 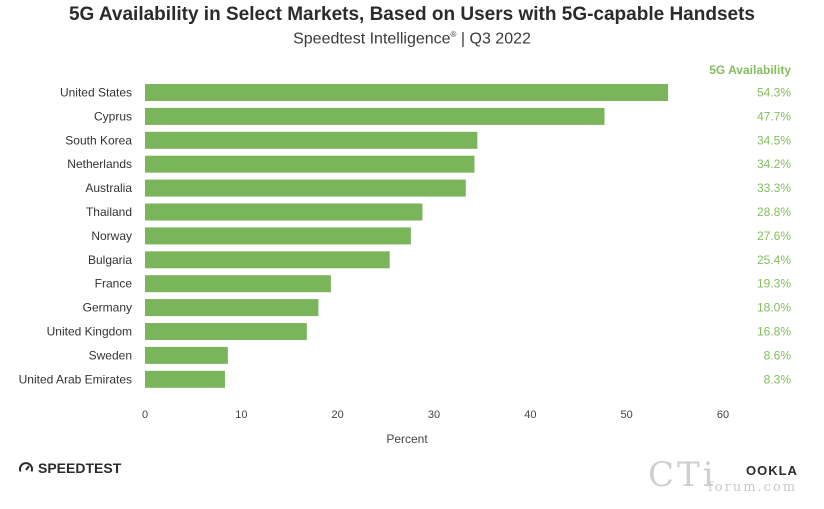 I want to click on data-label: 47.7%, so click(x=774, y=116).